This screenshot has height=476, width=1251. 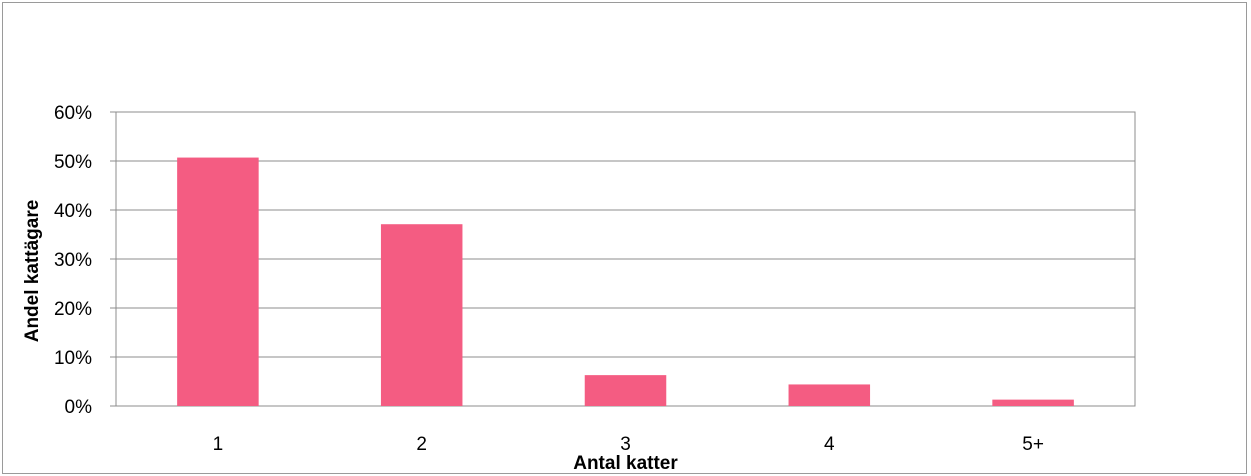 What do you see at coordinates (218, 444) in the screenshot?
I see `x-tick-label: 1` at bounding box center [218, 444].